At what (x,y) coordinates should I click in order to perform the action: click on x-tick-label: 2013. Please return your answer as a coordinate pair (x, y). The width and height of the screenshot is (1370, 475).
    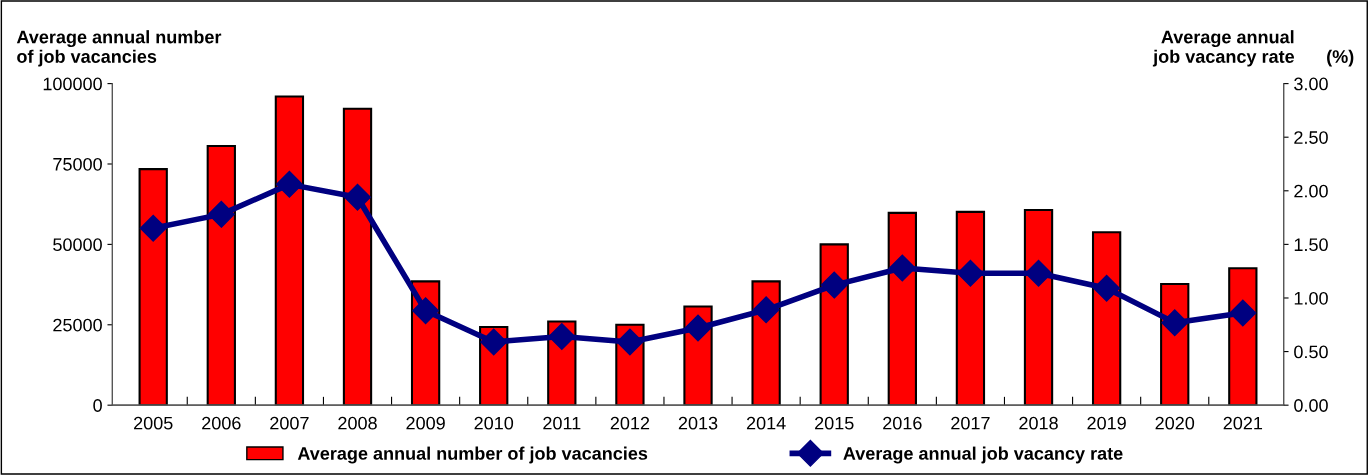
    Looking at the image, I should click on (698, 423).